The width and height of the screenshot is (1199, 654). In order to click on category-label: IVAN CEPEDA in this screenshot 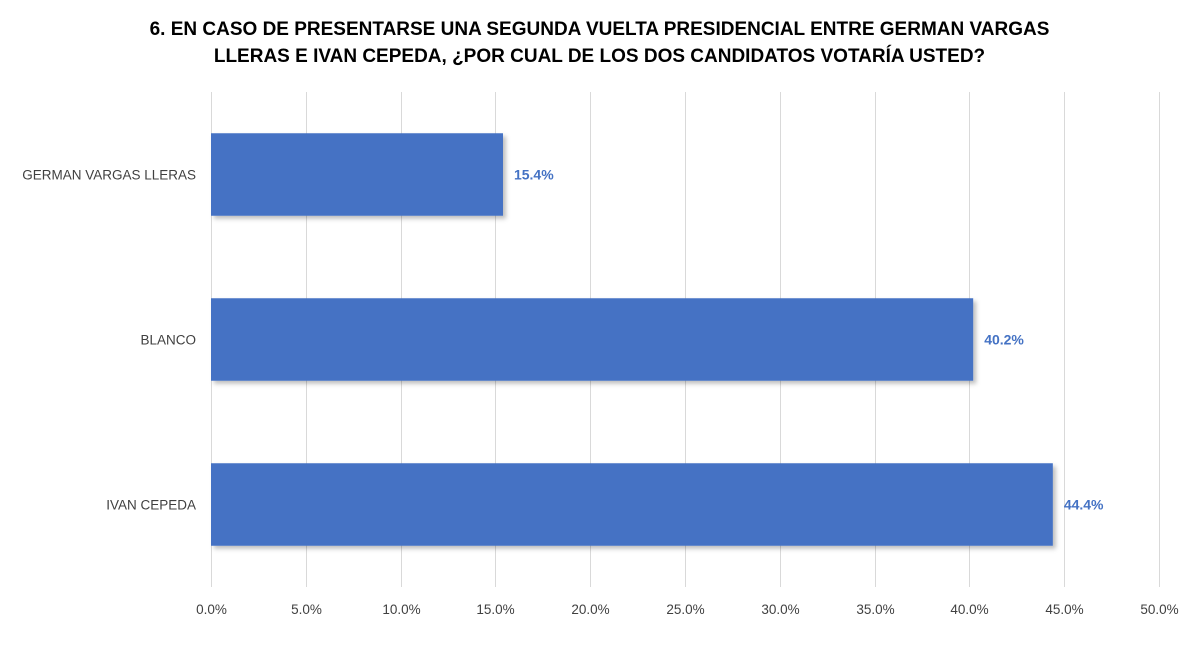, I will do `click(151, 505)`.